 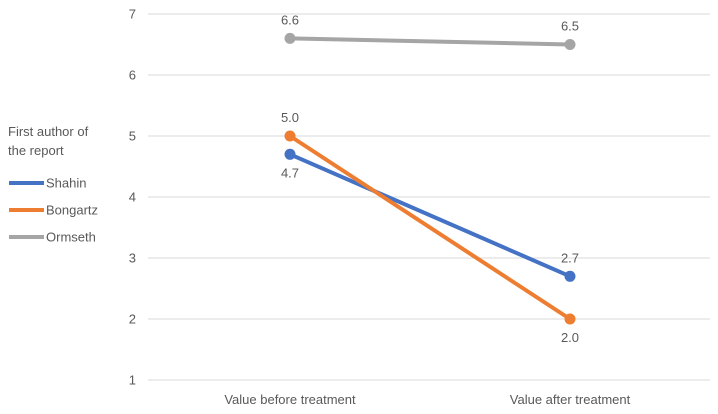 What do you see at coordinates (132, 197) in the screenshot?
I see `y-tick-label-4: 4` at bounding box center [132, 197].